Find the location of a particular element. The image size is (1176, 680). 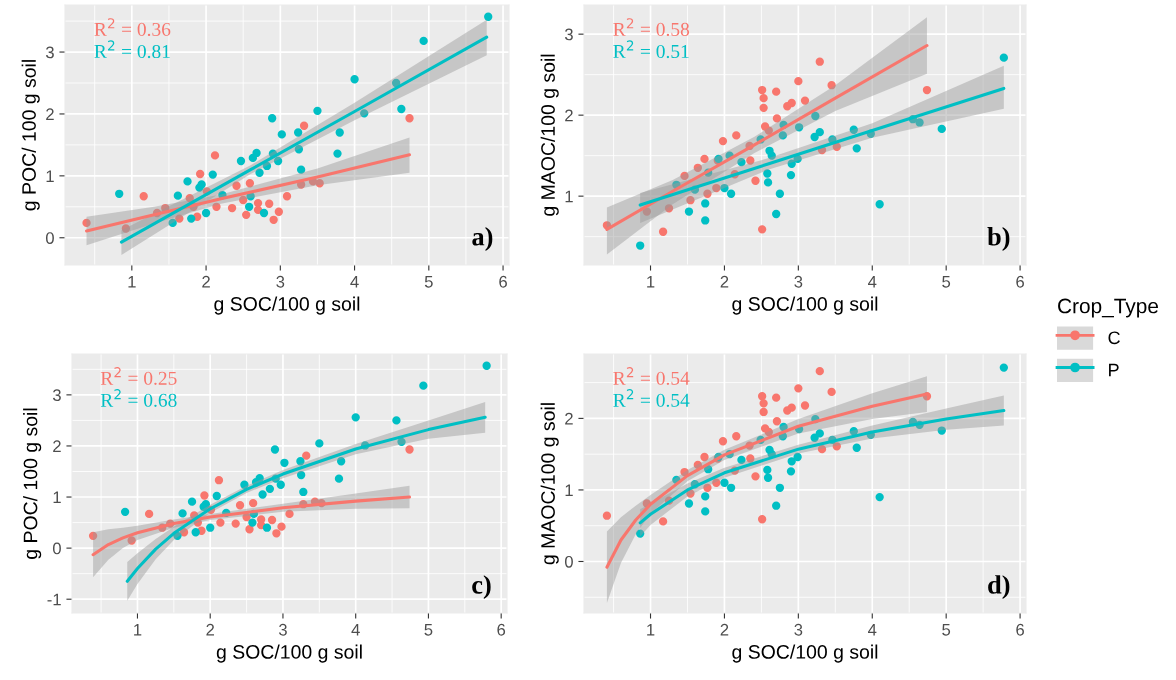

x-tick-label: 2 is located at coordinates (206, 281).